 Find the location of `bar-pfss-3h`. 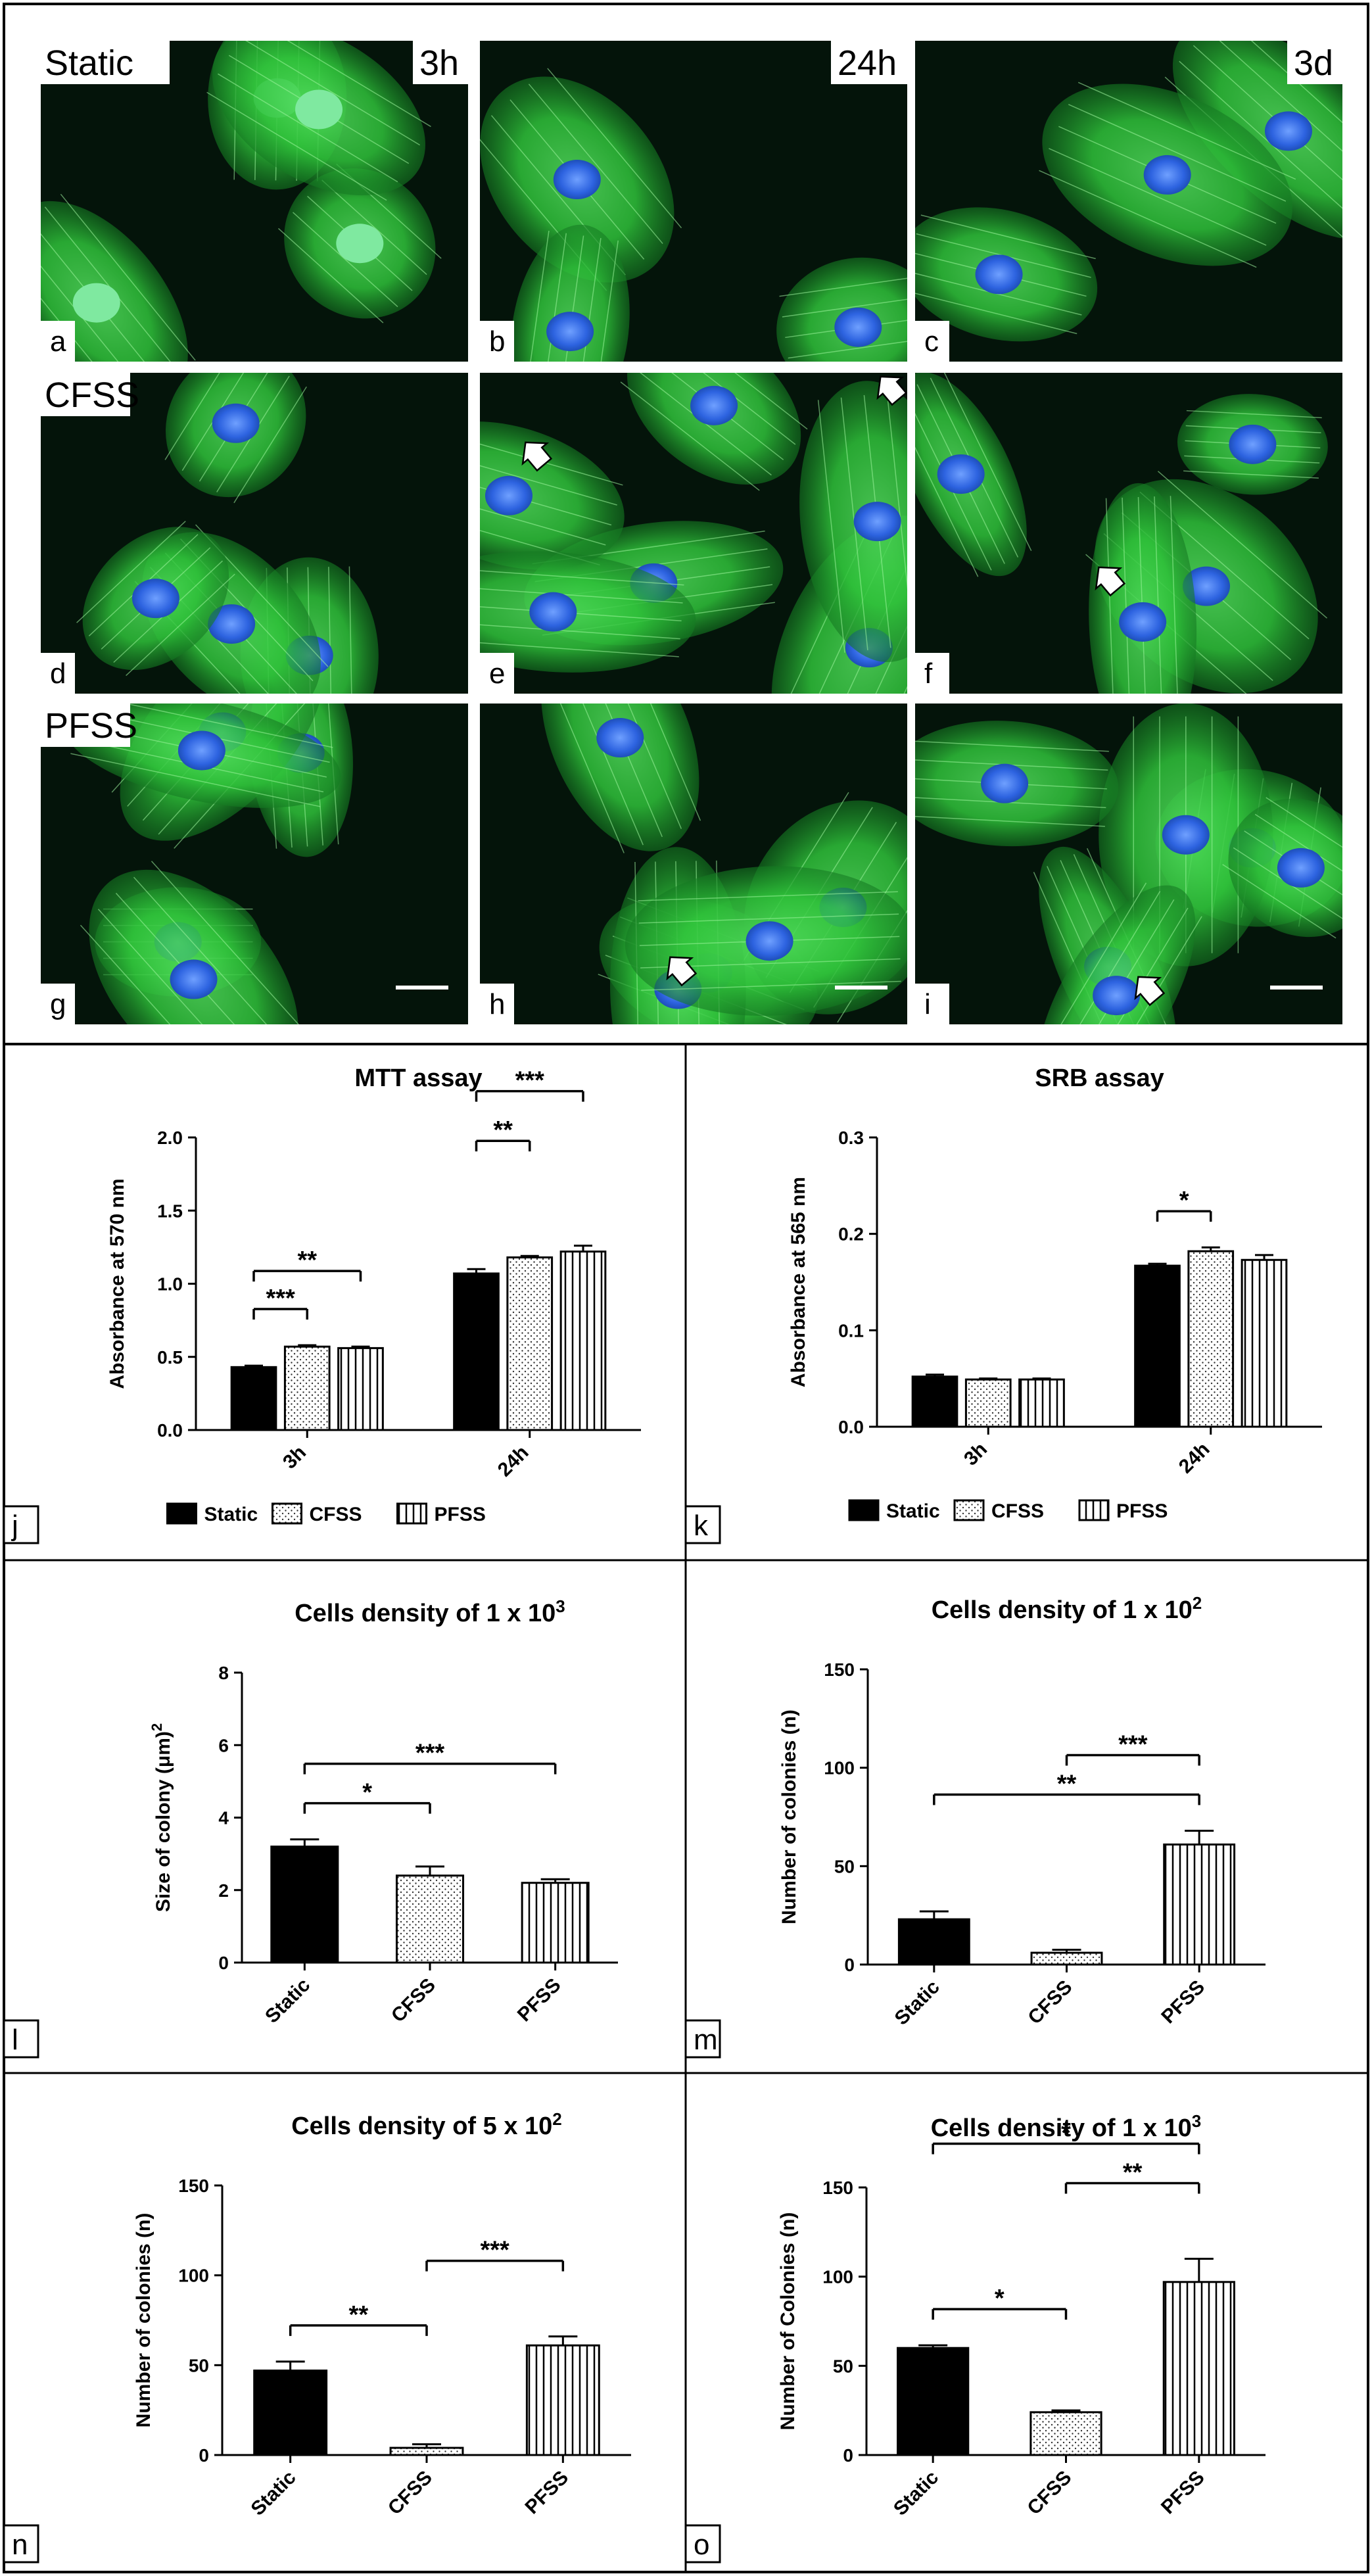

bar-pfss-3h is located at coordinates (1041, 1403).